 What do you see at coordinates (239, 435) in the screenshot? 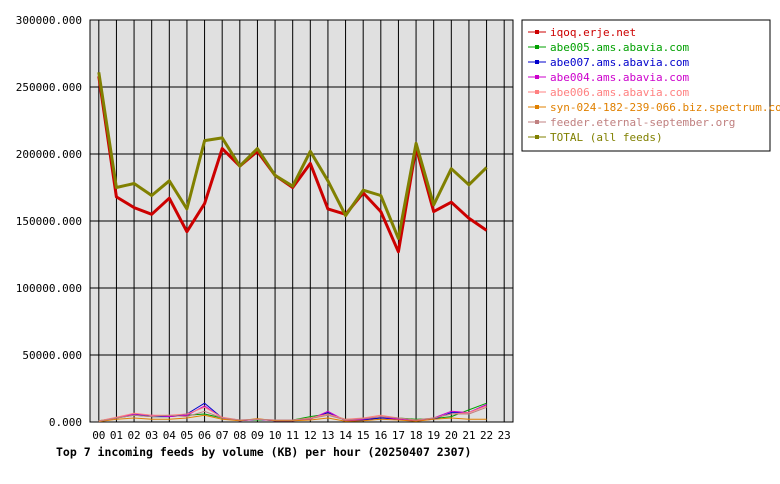
I see `x-tick-label: 08` at bounding box center [239, 435].